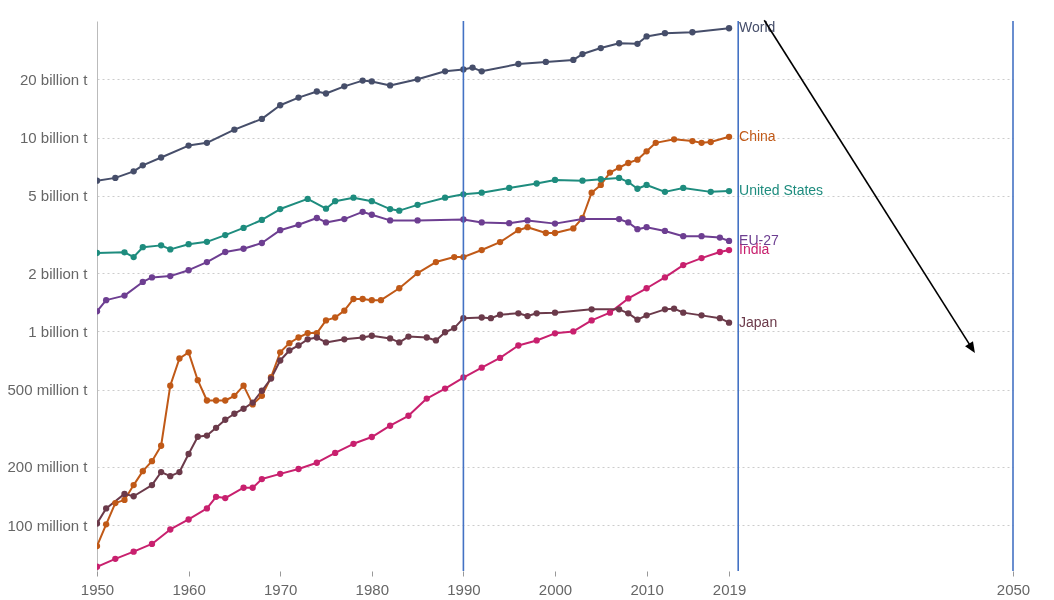  I want to click on series-label: United States, so click(781, 190).